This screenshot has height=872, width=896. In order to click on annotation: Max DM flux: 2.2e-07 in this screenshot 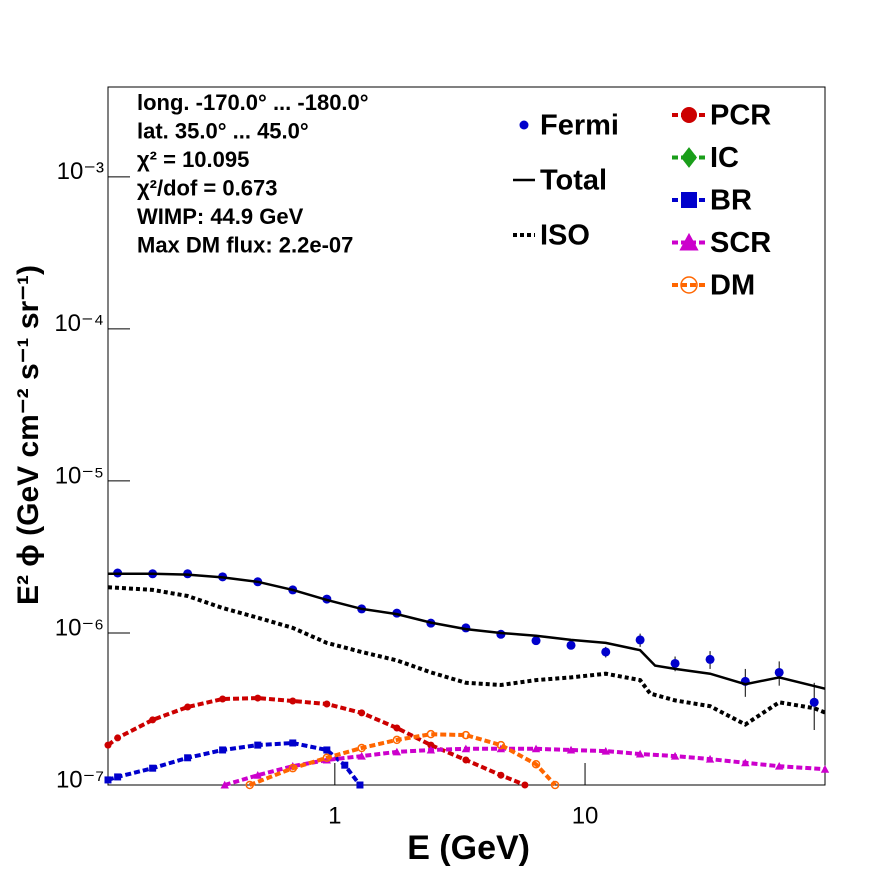, I will do `click(245, 244)`.